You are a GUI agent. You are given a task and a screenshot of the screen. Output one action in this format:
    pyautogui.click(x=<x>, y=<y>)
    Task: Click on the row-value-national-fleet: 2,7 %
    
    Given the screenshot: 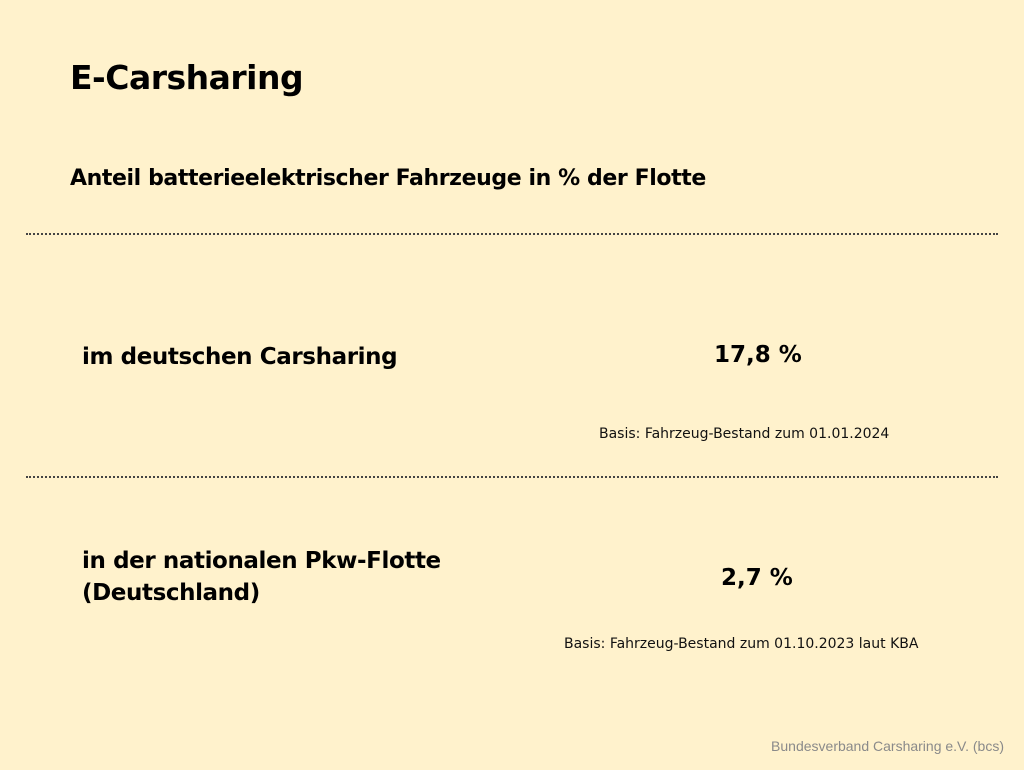 What is the action you would take?
    pyautogui.click(x=757, y=578)
    